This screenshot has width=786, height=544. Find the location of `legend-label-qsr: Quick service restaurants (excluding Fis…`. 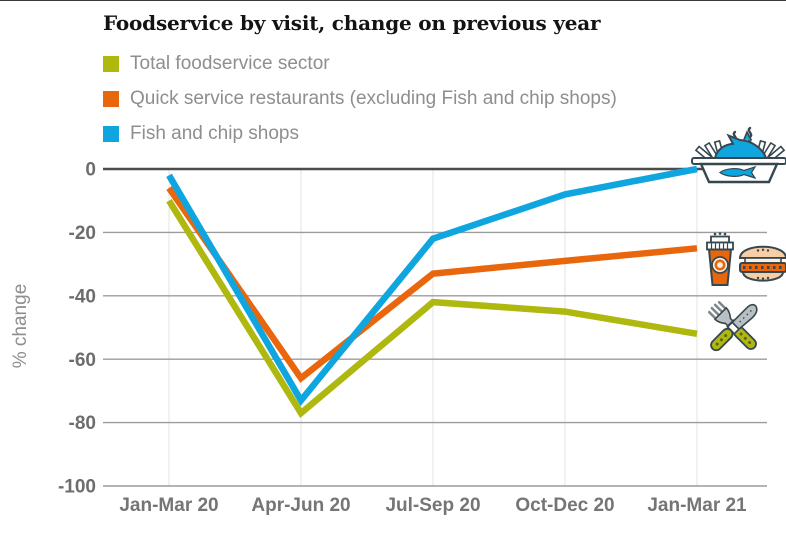

legend-label-qsr: Quick service restaurants (excluding Fis… is located at coordinates (373, 98).